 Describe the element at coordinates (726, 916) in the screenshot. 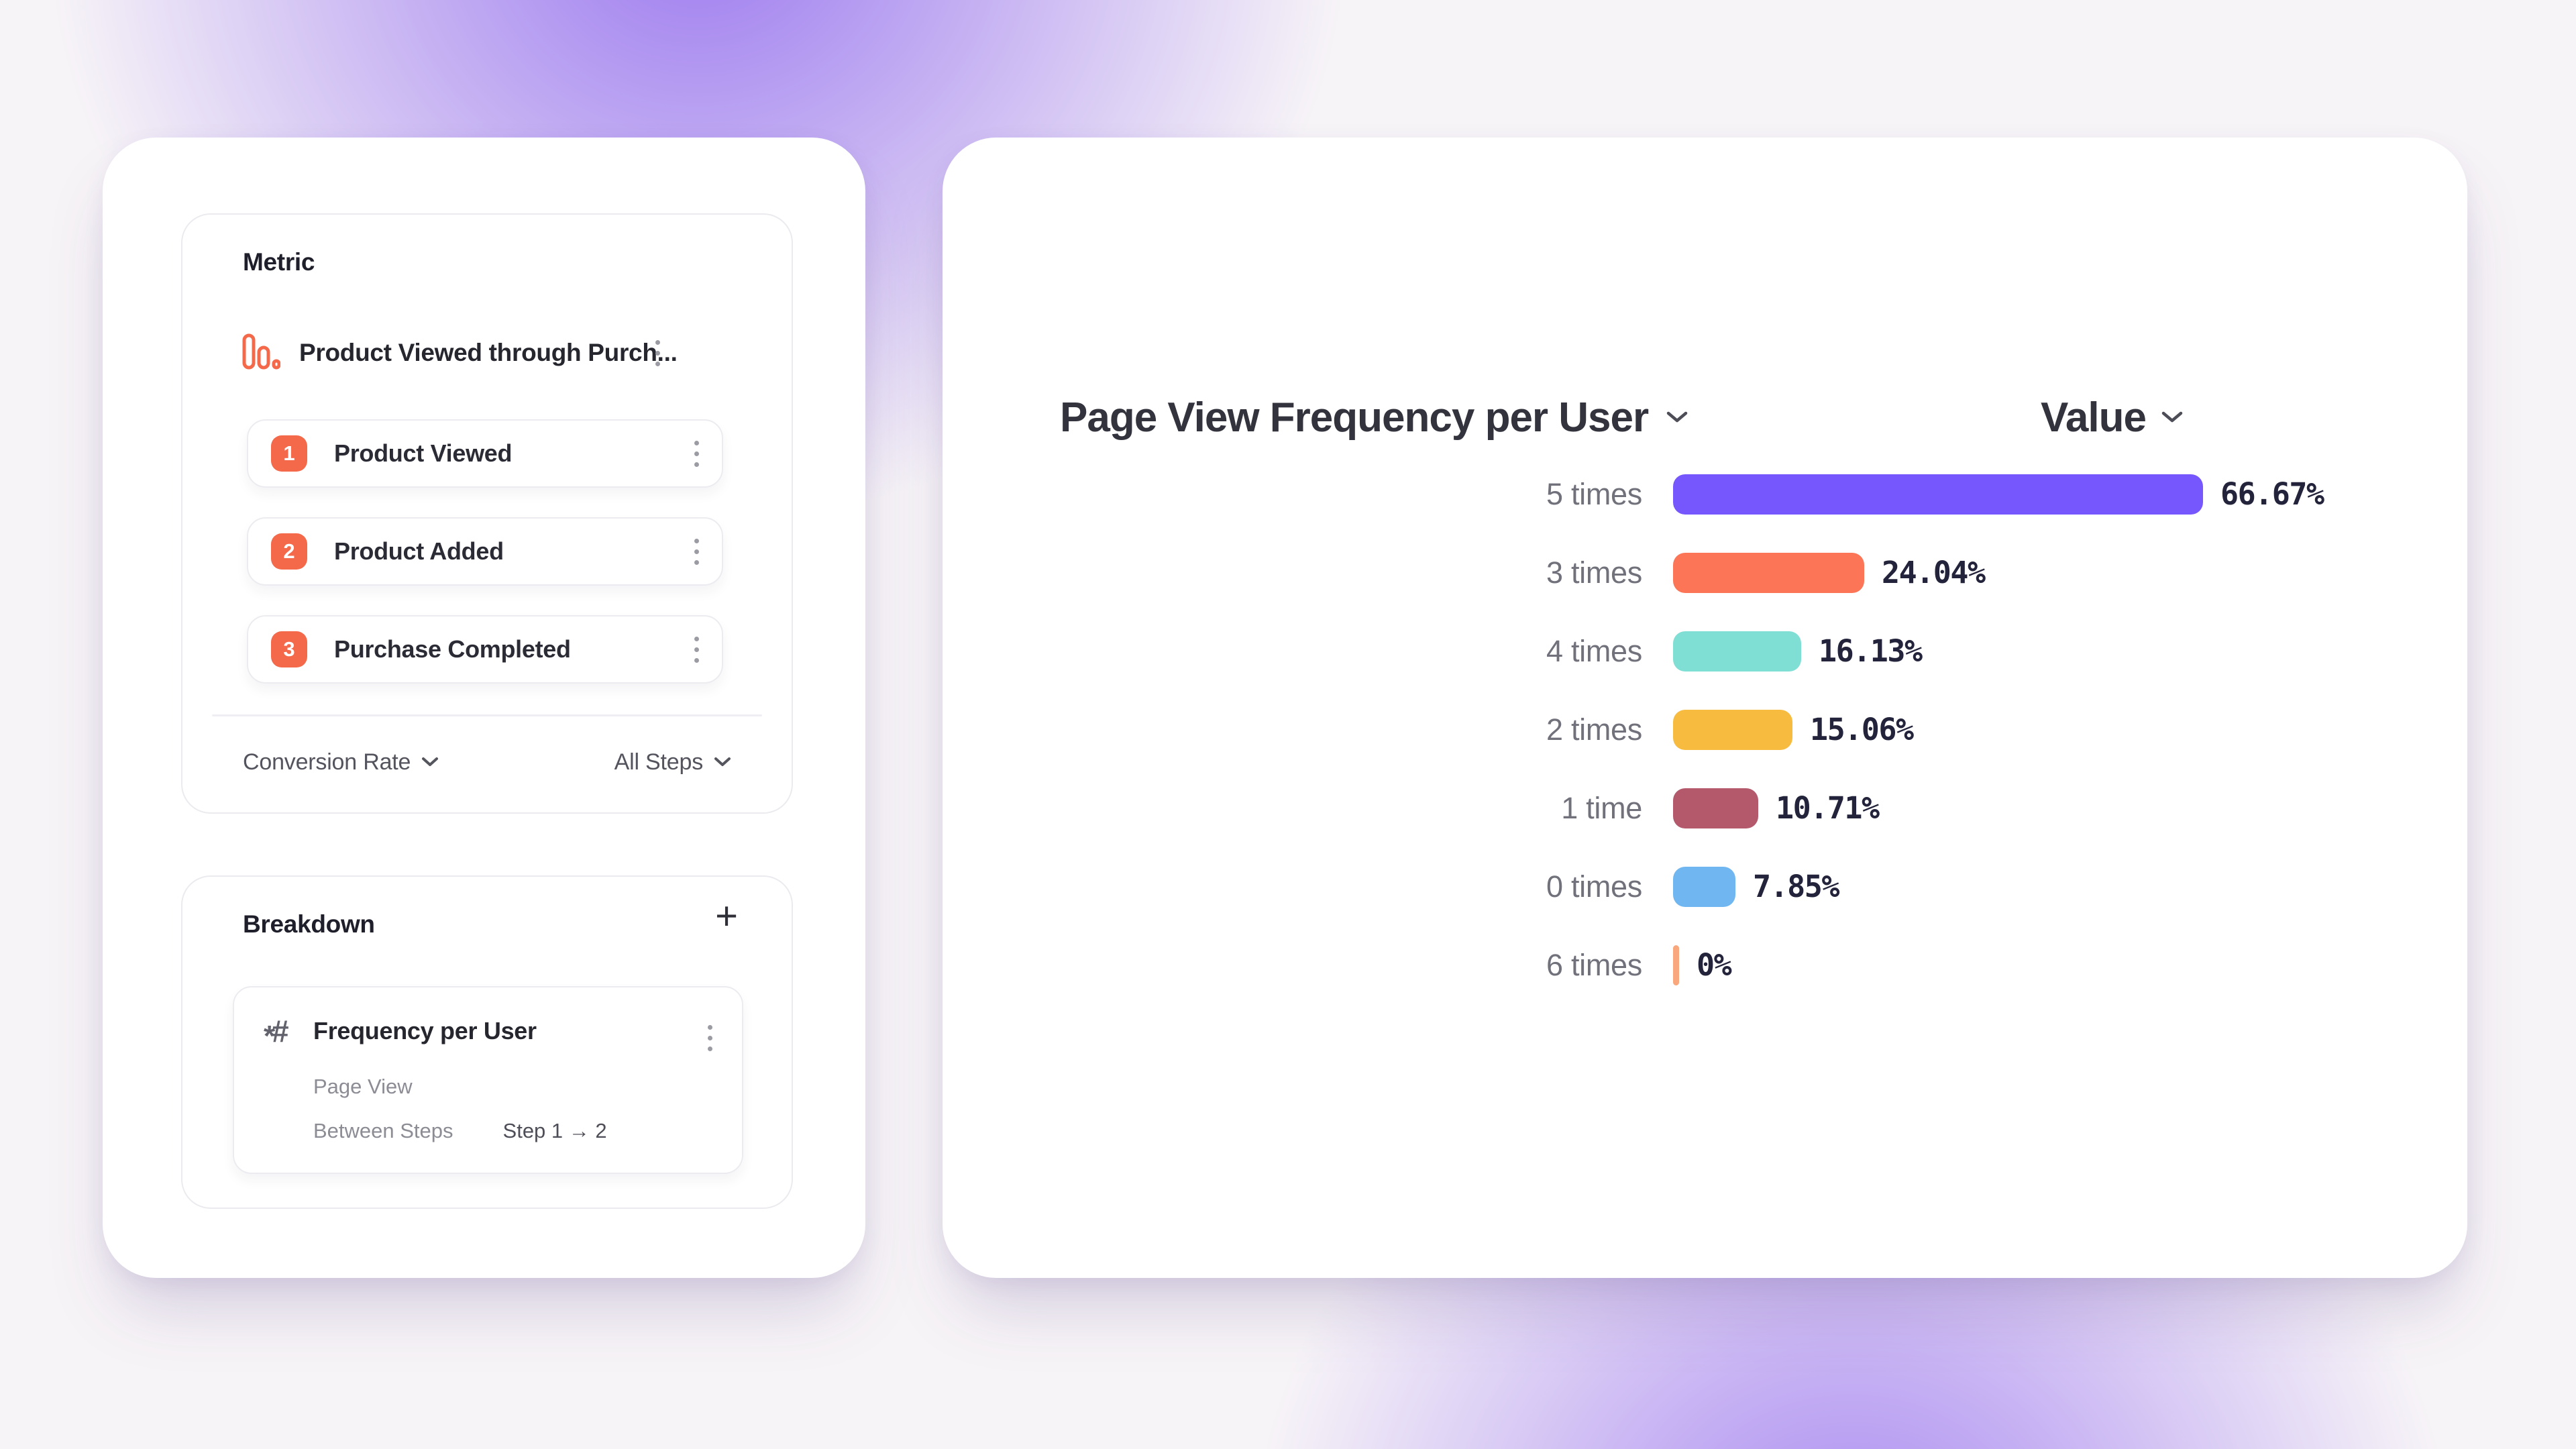

I see `add-breakdown-button: +` at that location.